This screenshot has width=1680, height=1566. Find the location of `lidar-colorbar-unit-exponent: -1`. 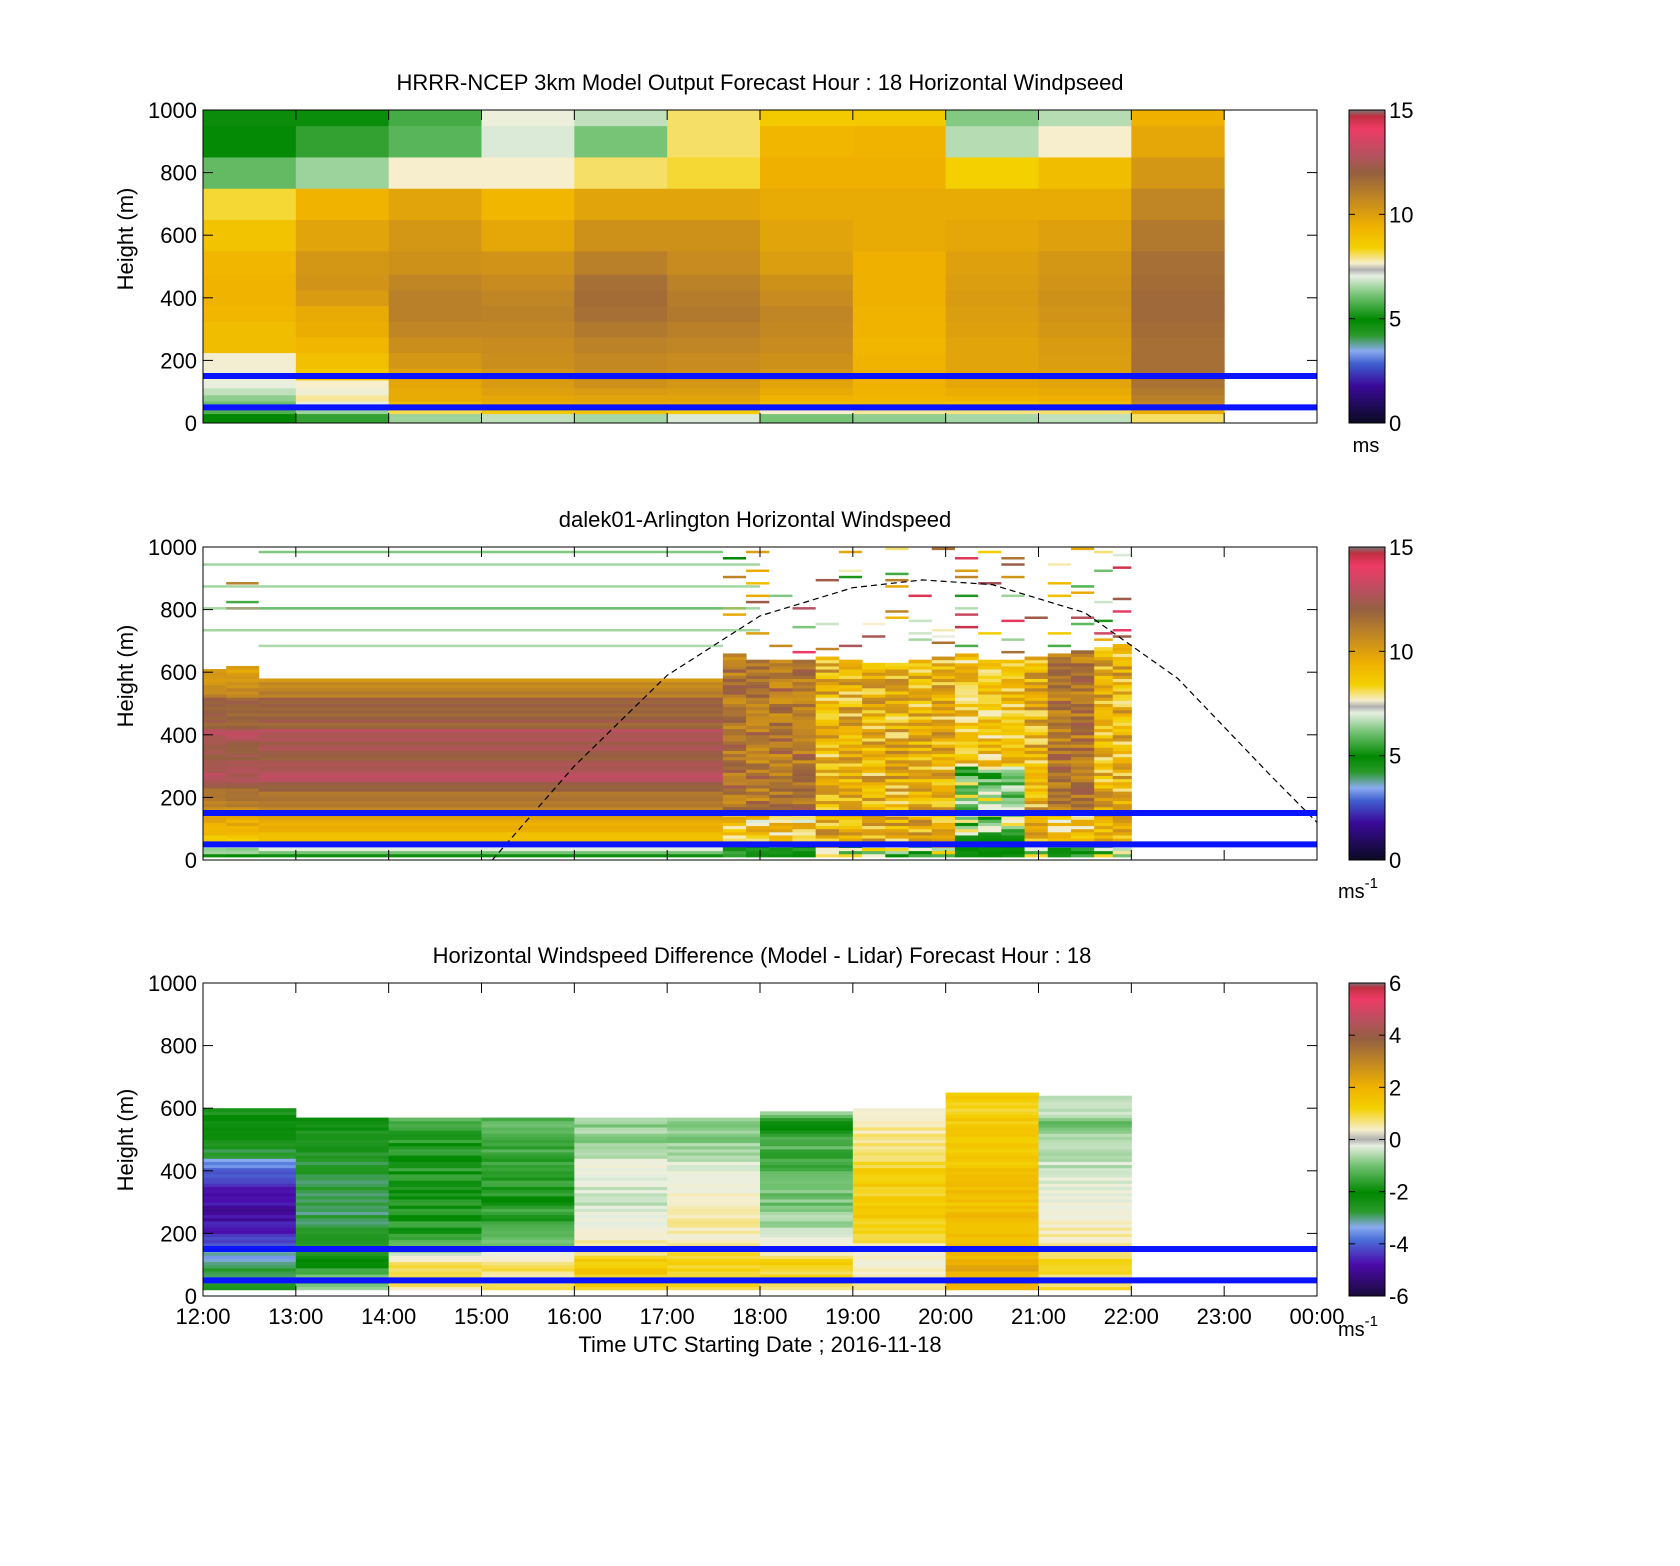

lidar-colorbar-unit-exponent: -1 is located at coordinates (1371, 883).